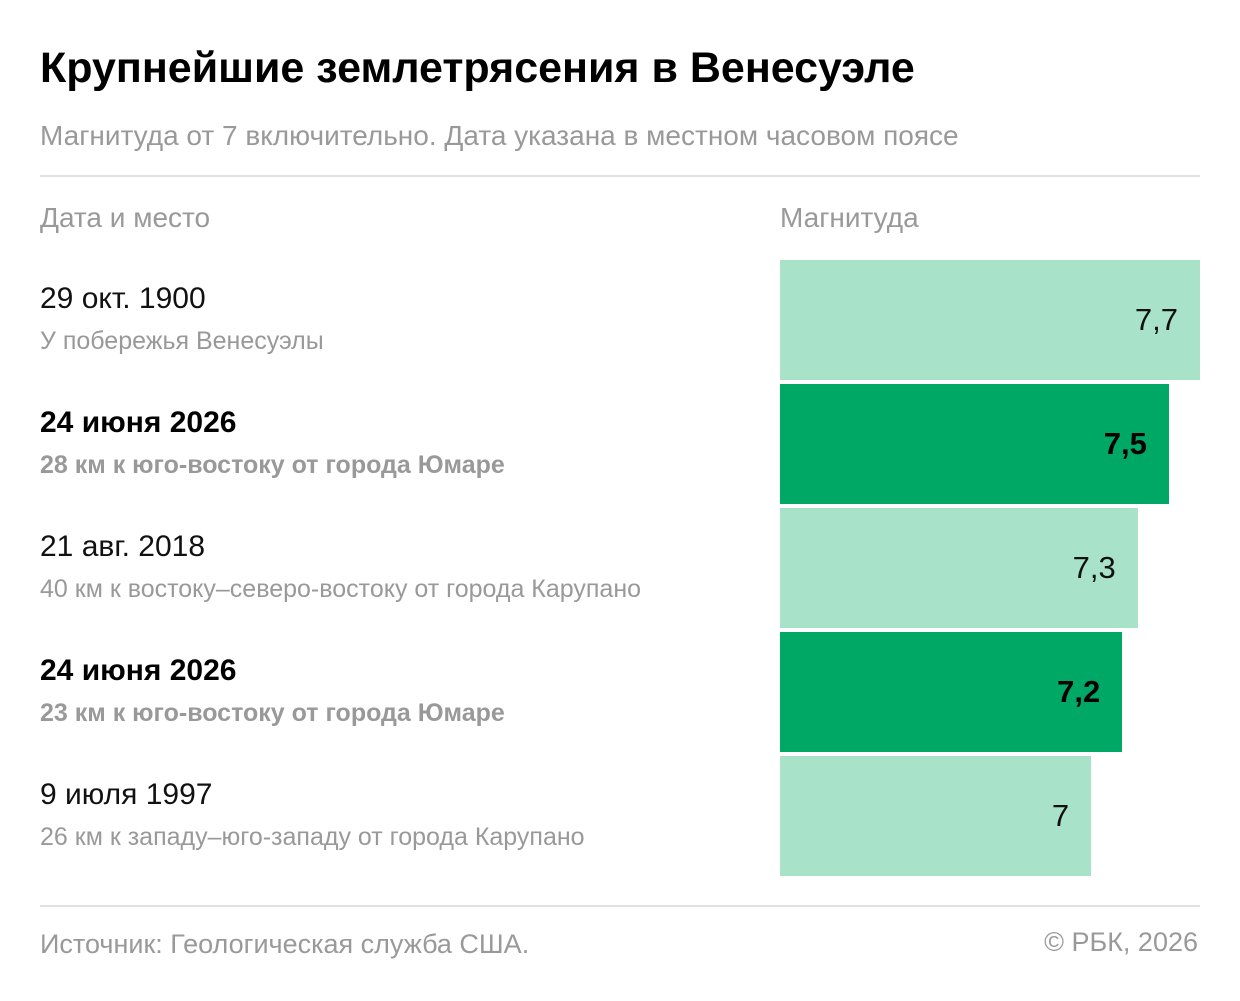  I want to click on magnitude-bar: 7, so click(936, 816).